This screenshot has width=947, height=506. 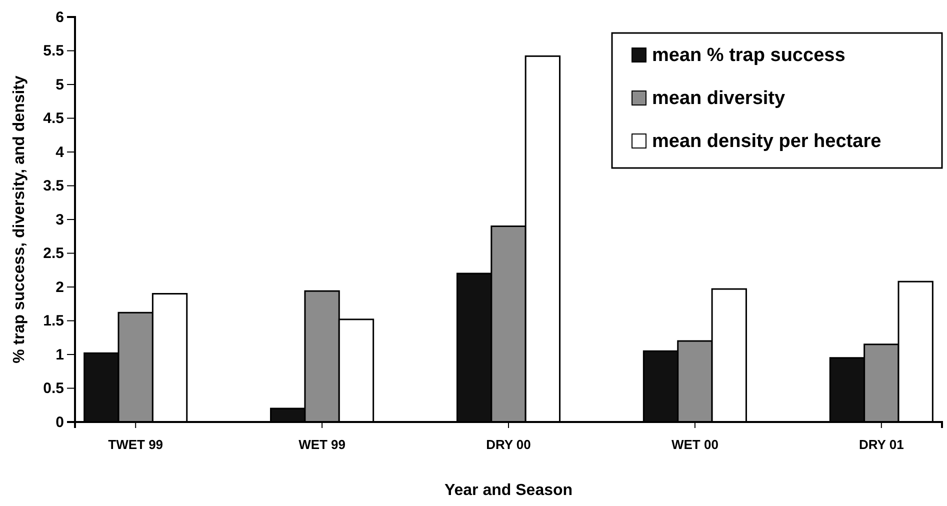 What do you see at coordinates (767, 141) in the screenshot?
I see `legend-label: mean density per hectare` at bounding box center [767, 141].